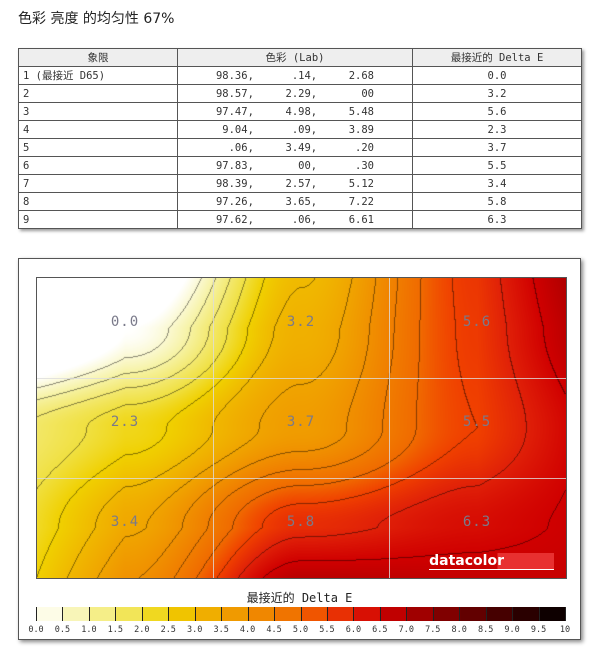 The width and height of the screenshot is (600, 665). What do you see at coordinates (497, 57) in the screenshot?
I see `header-delta-e: 最接近的 Delta E` at bounding box center [497, 57].